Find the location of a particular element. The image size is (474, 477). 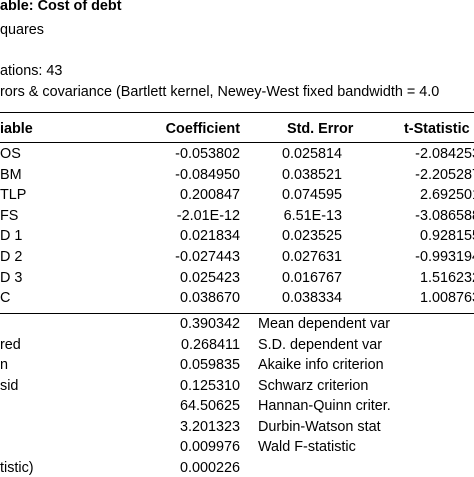

stat-value: 0.009976 is located at coordinates (209, 447).